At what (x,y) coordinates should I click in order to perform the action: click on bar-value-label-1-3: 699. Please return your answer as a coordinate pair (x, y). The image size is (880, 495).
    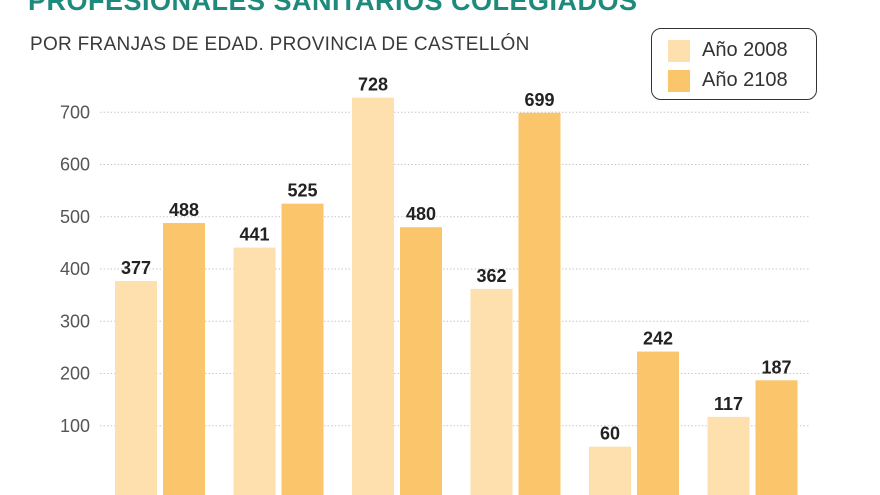
    Looking at the image, I should click on (539, 100).